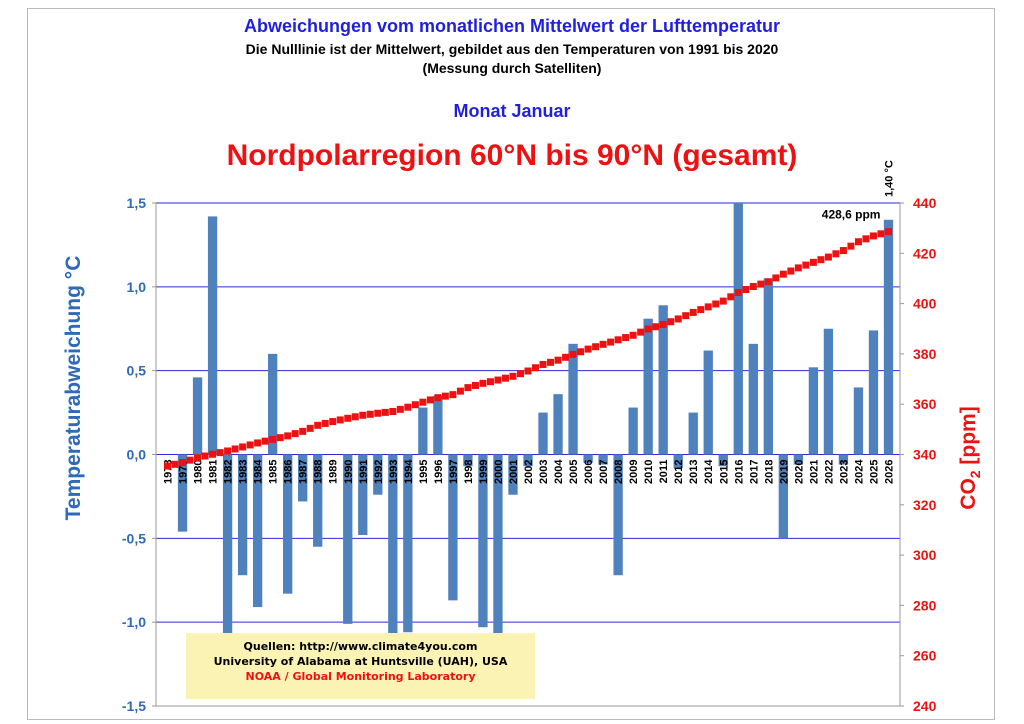  Describe the element at coordinates (379, 472) in the screenshot. I see `x-tick-label: 1992` at that location.